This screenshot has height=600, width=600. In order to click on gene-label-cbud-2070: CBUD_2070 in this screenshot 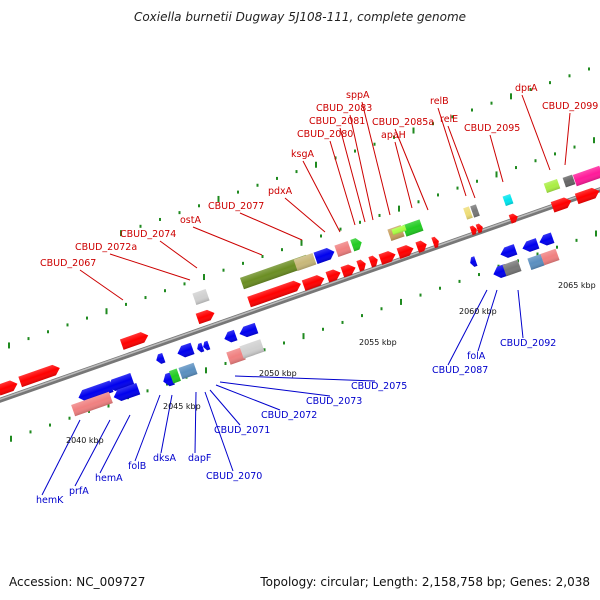, I will do `click(234, 476)`.